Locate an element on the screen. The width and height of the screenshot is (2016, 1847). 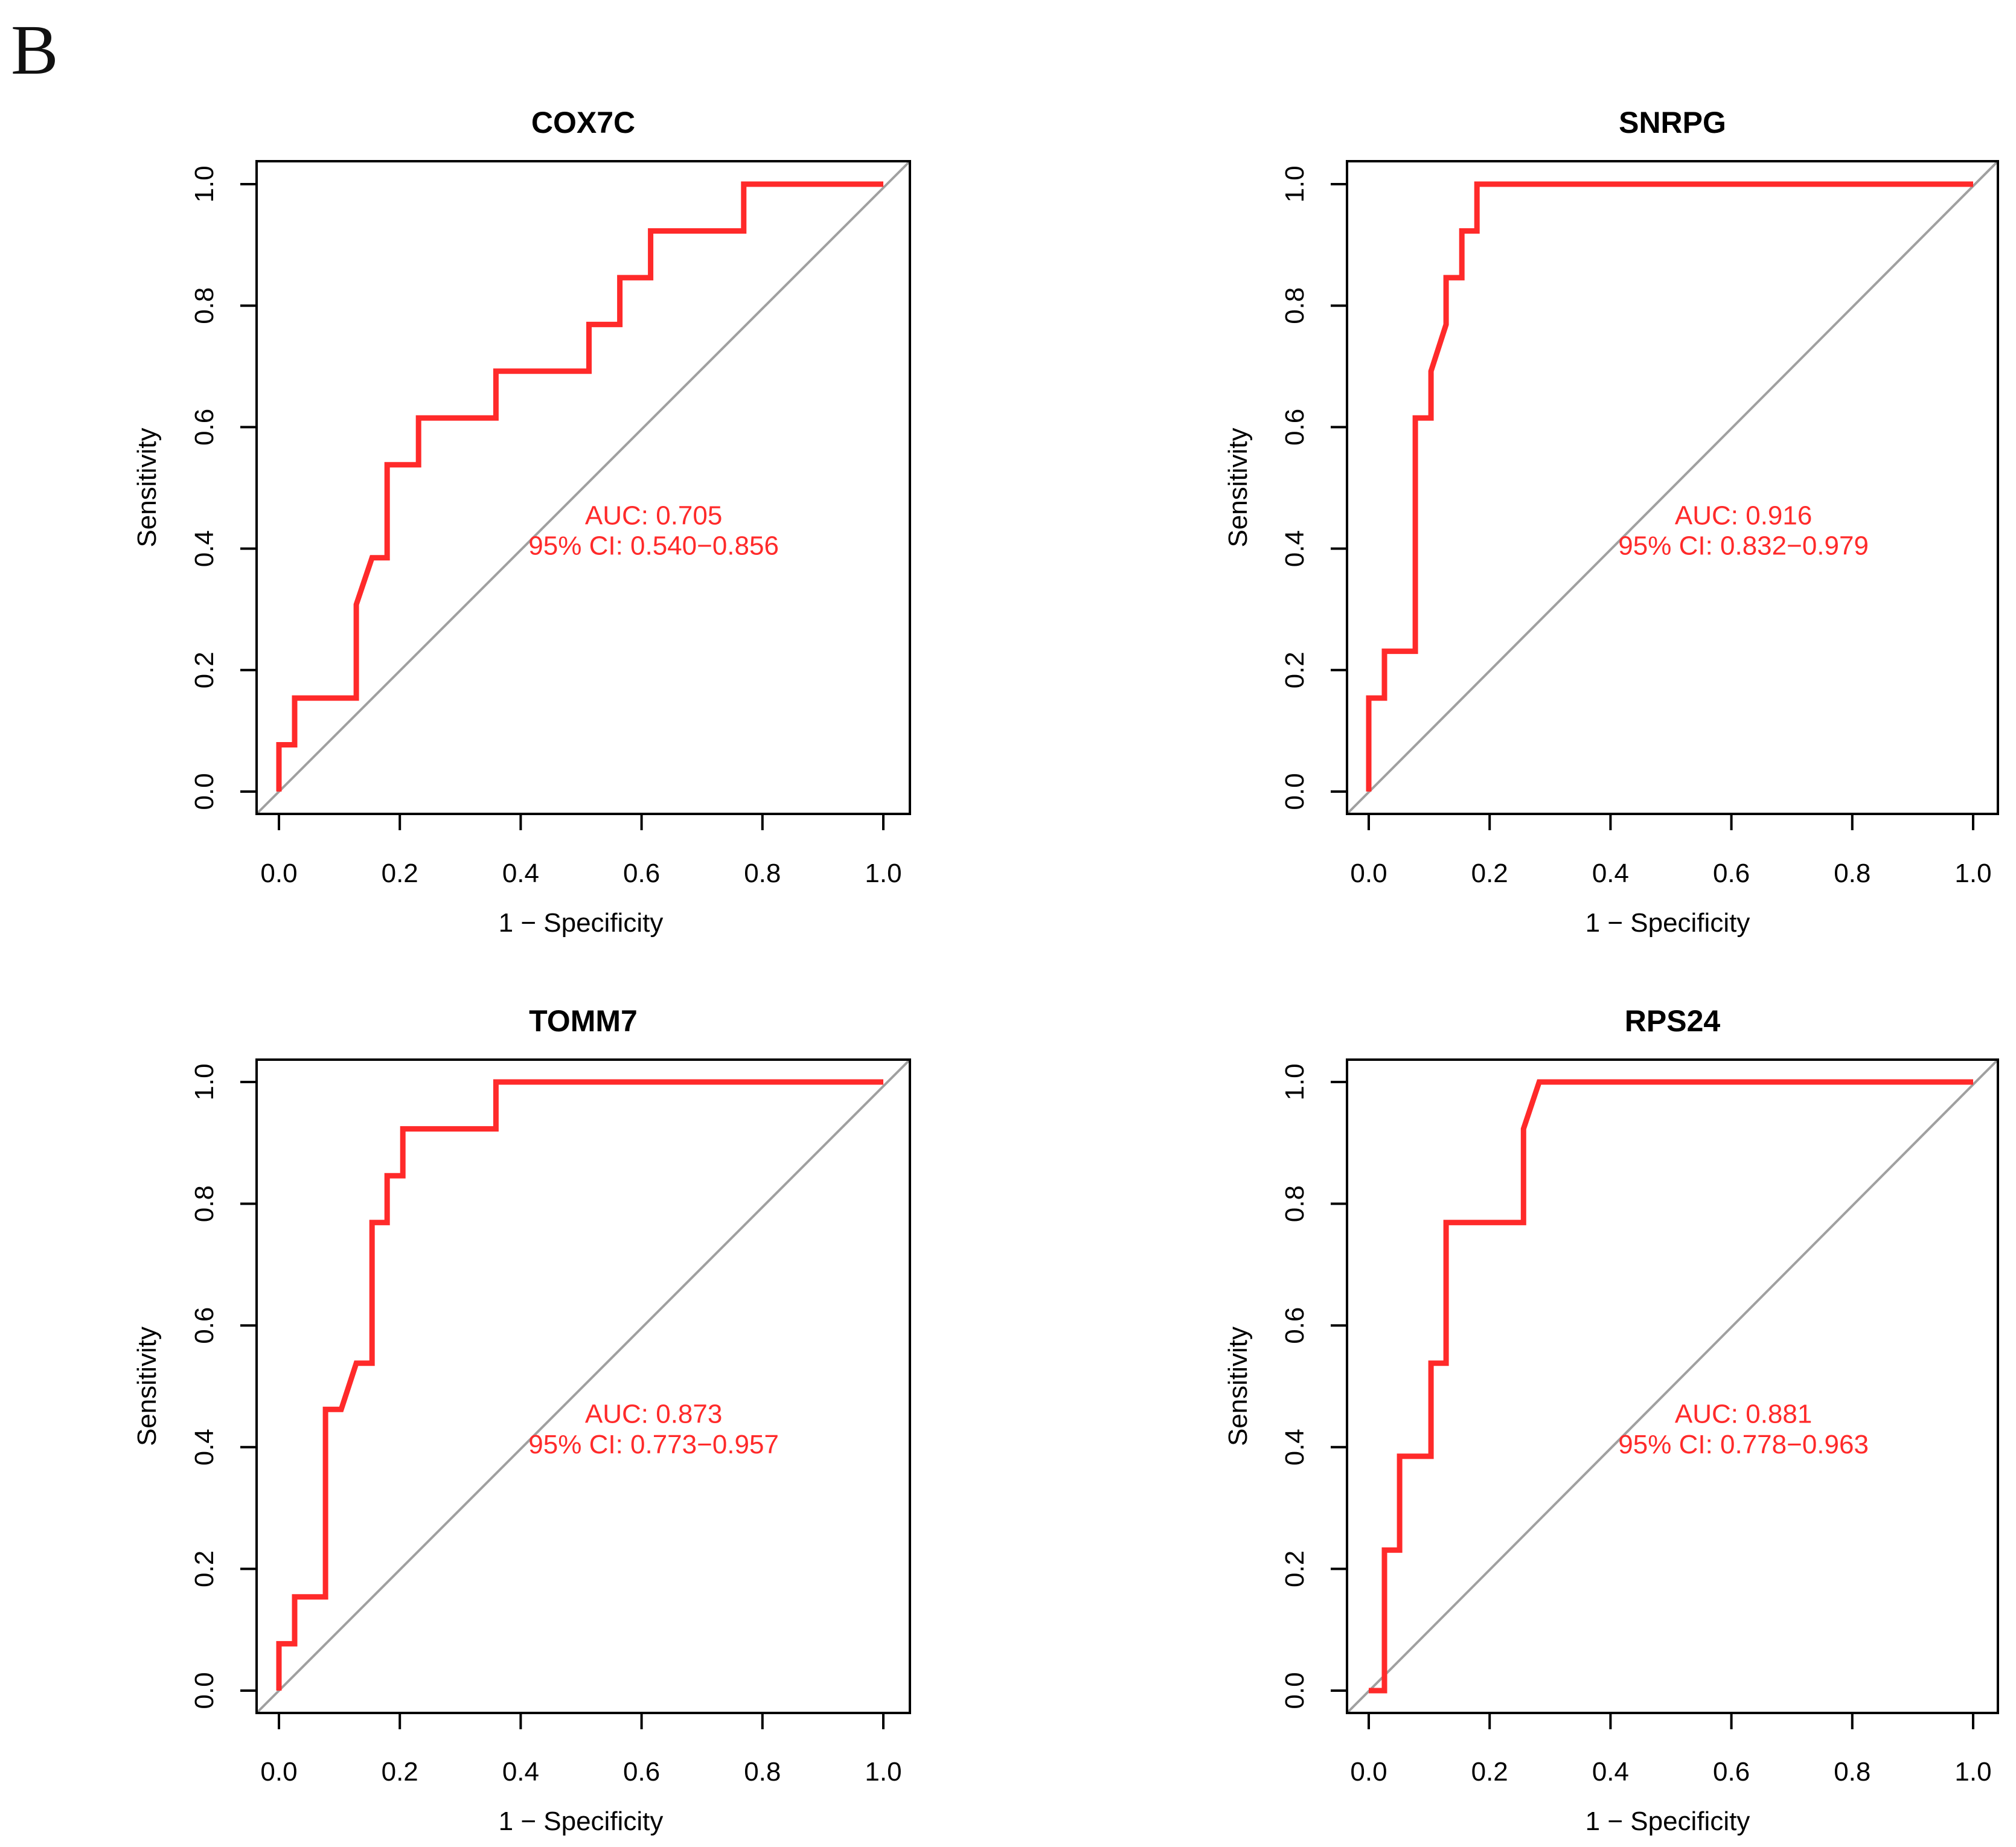
chart-title: SNRPG is located at coordinates (1672, 122).